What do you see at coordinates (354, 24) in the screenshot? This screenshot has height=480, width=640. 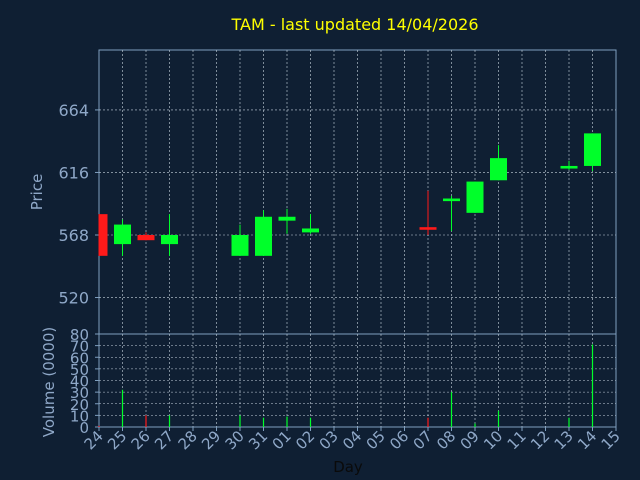 I see `chart-title: TAM - last updated 14/04/2026` at bounding box center [354, 24].